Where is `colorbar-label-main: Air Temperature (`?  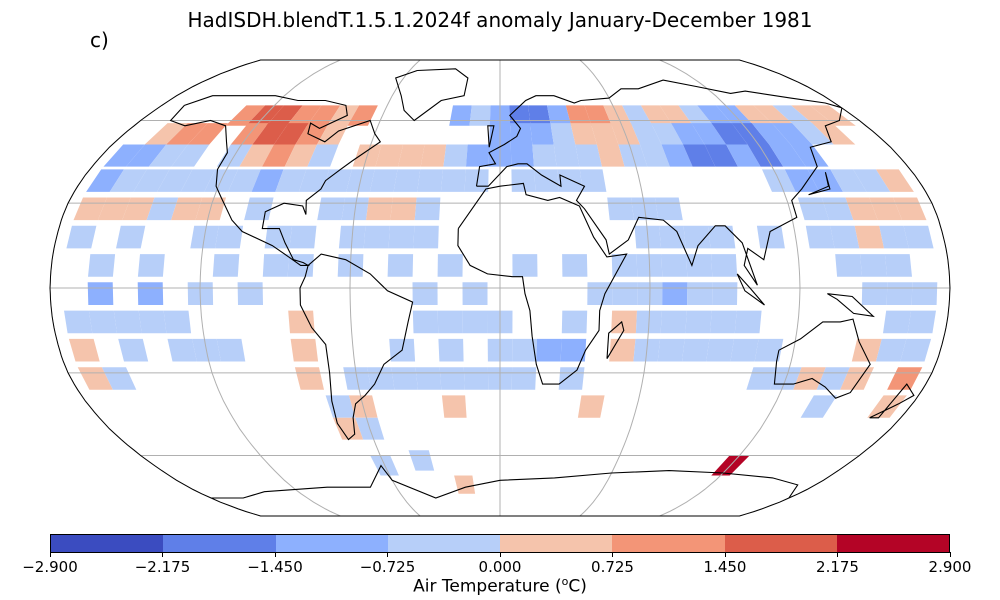
colorbar-label-main: Air Temperature ( is located at coordinates (487, 586).